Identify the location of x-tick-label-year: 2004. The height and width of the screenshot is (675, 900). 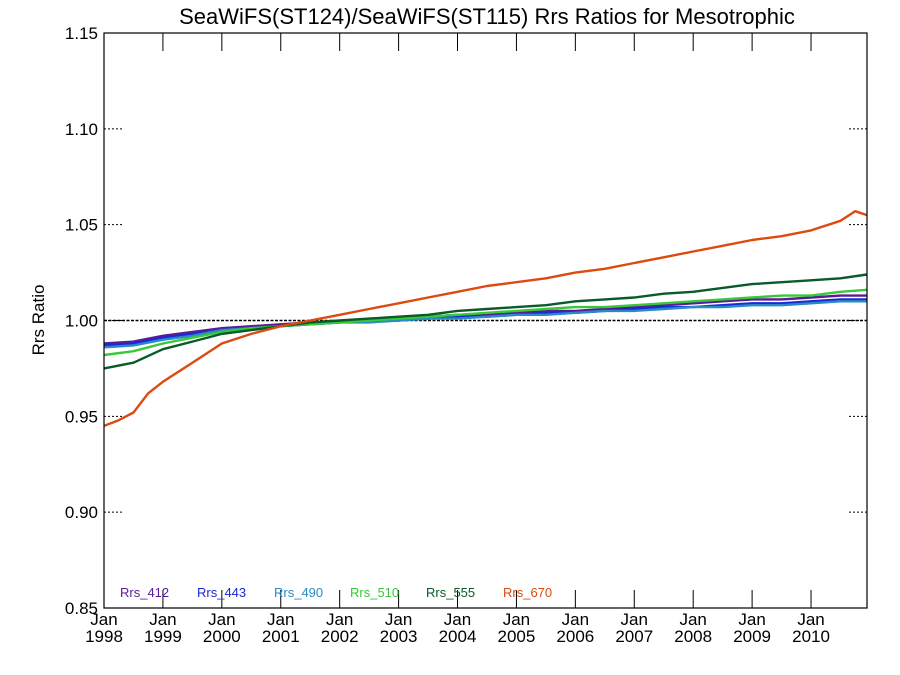
(458, 636).